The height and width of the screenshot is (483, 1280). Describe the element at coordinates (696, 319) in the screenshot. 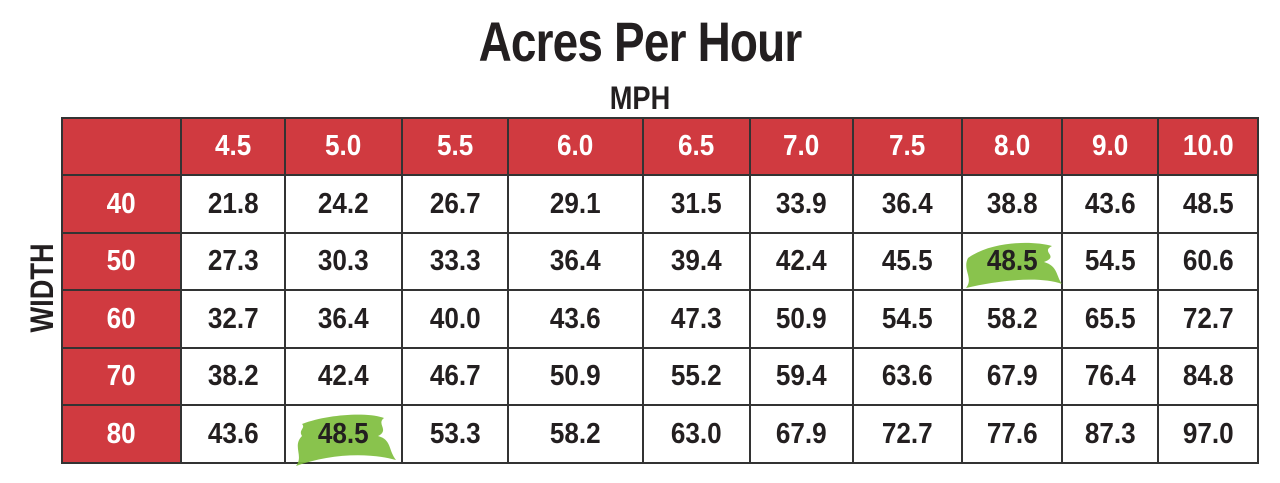

I see `table-cell: 47.3` at that location.